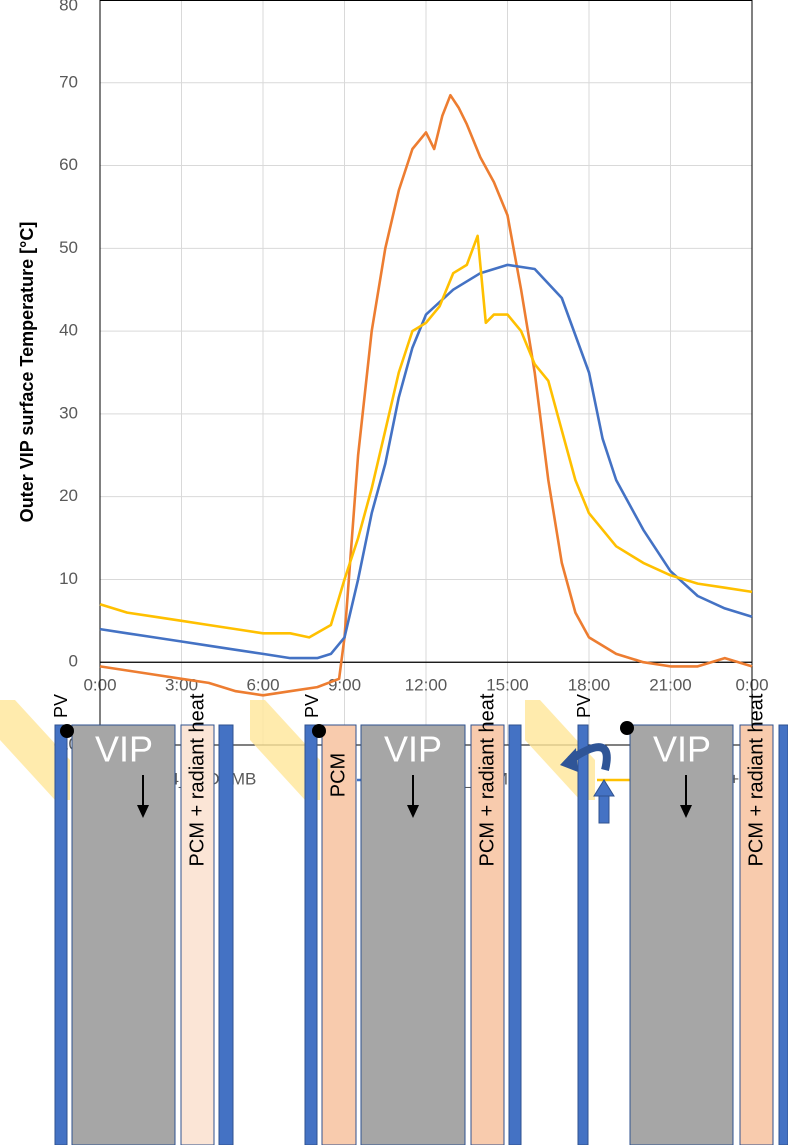 The height and width of the screenshot is (1145, 788). What do you see at coordinates (68, 412) in the screenshot?
I see `y-tick-label: 30` at bounding box center [68, 412].